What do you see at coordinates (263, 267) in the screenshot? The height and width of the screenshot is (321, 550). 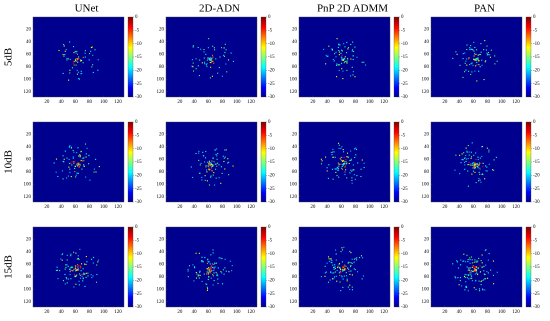 I see `colorbar` at bounding box center [263, 267].